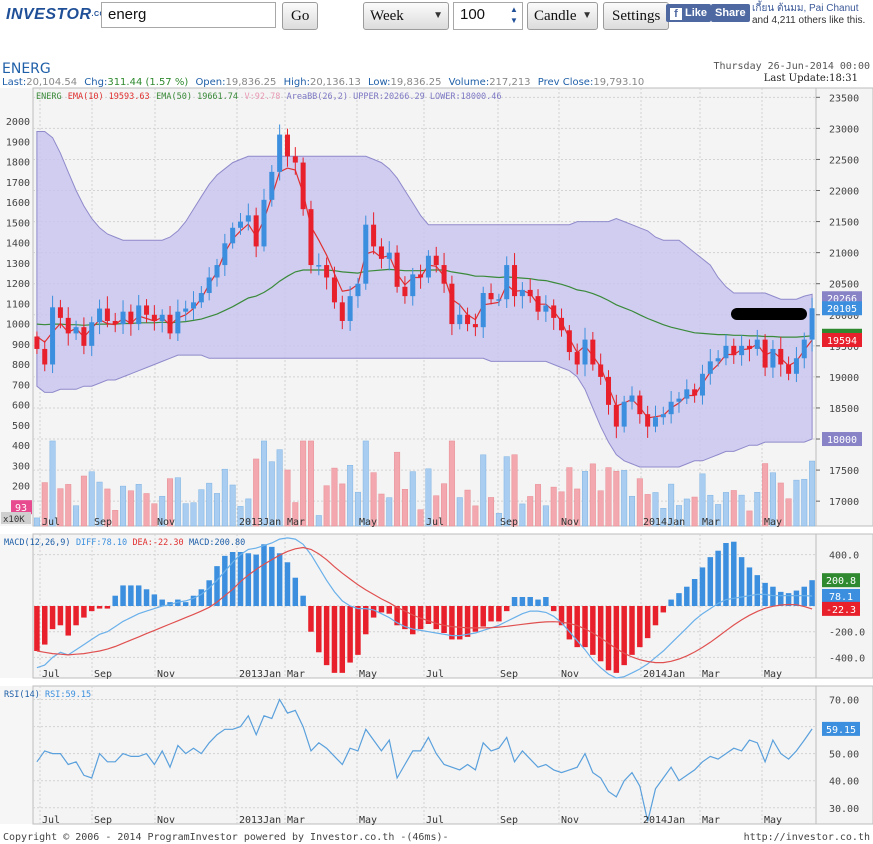  Describe the element at coordinates (21, 426) in the screenshot. I see `volume-tick-label: 500` at that location.